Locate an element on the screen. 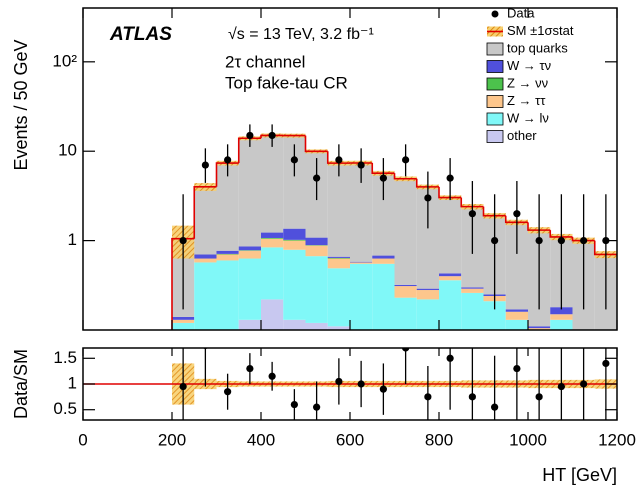 This screenshot has height=496, width=640. energy-label: √s = 13 TeV, 3.2 fb⁻¹ is located at coordinates (301, 34).